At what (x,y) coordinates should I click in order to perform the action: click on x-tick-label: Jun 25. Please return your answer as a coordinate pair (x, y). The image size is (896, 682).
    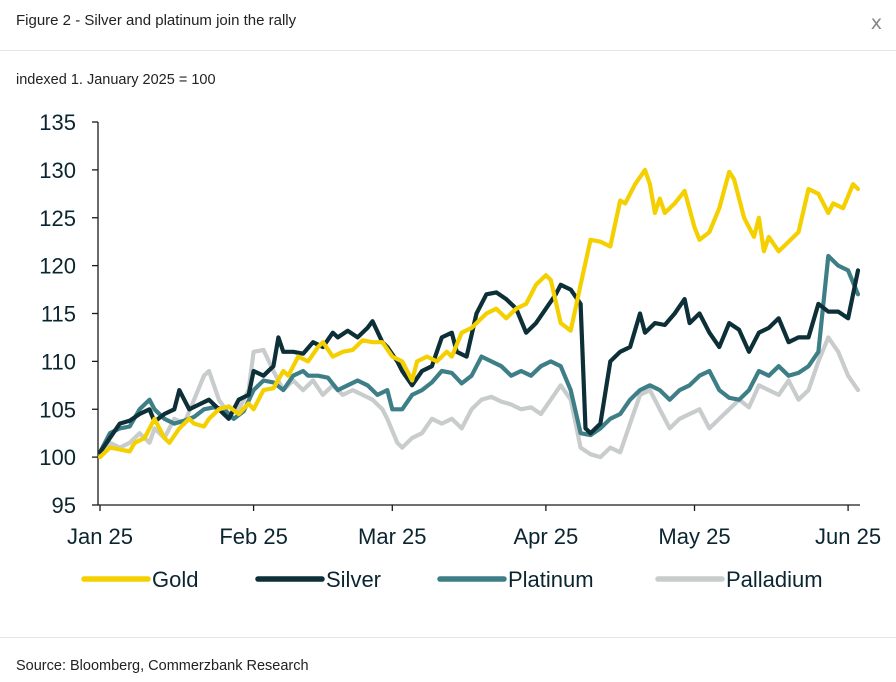
    Looking at the image, I should click on (848, 536).